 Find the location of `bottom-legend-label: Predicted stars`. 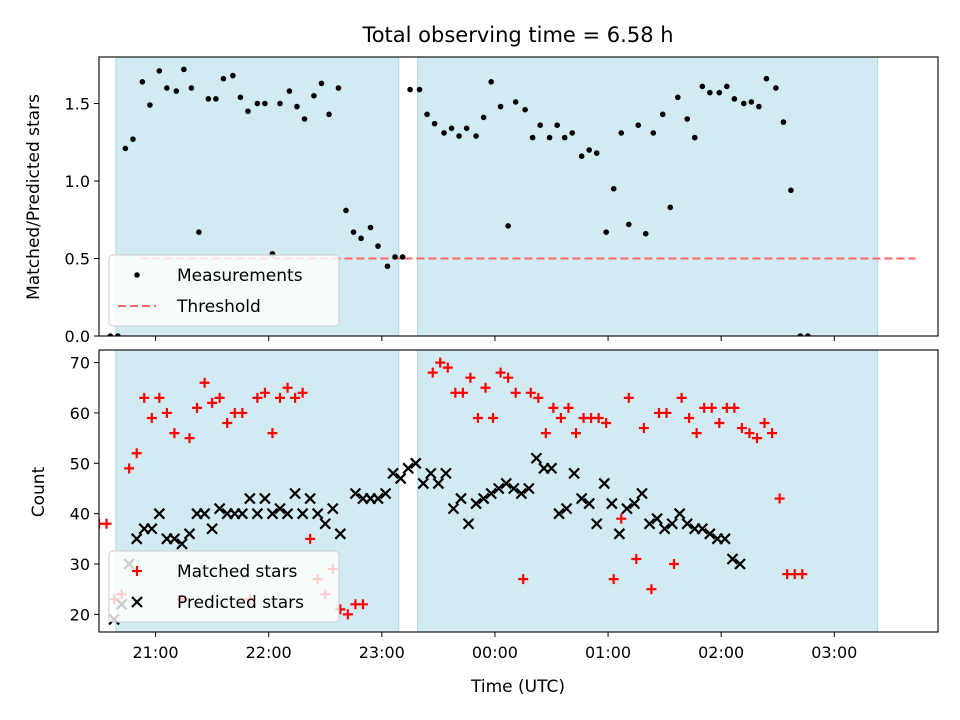

bottom-legend-label: Predicted stars is located at coordinates (240, 603).